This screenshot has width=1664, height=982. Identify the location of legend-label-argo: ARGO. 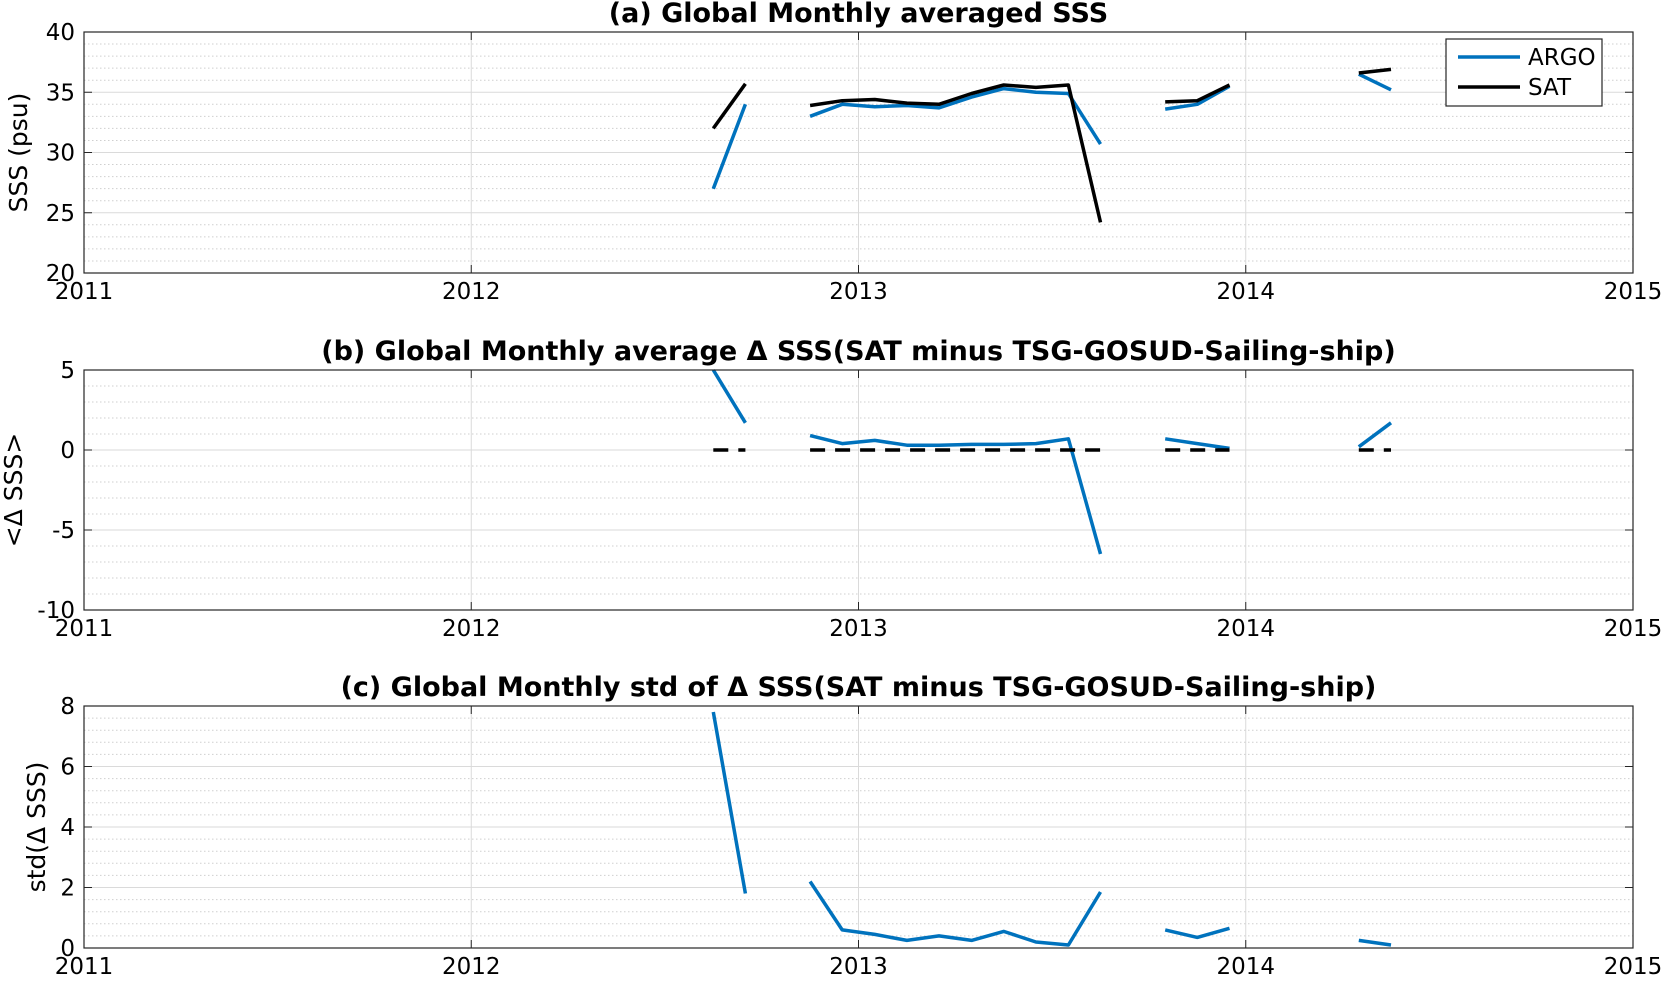
(1562, 58).